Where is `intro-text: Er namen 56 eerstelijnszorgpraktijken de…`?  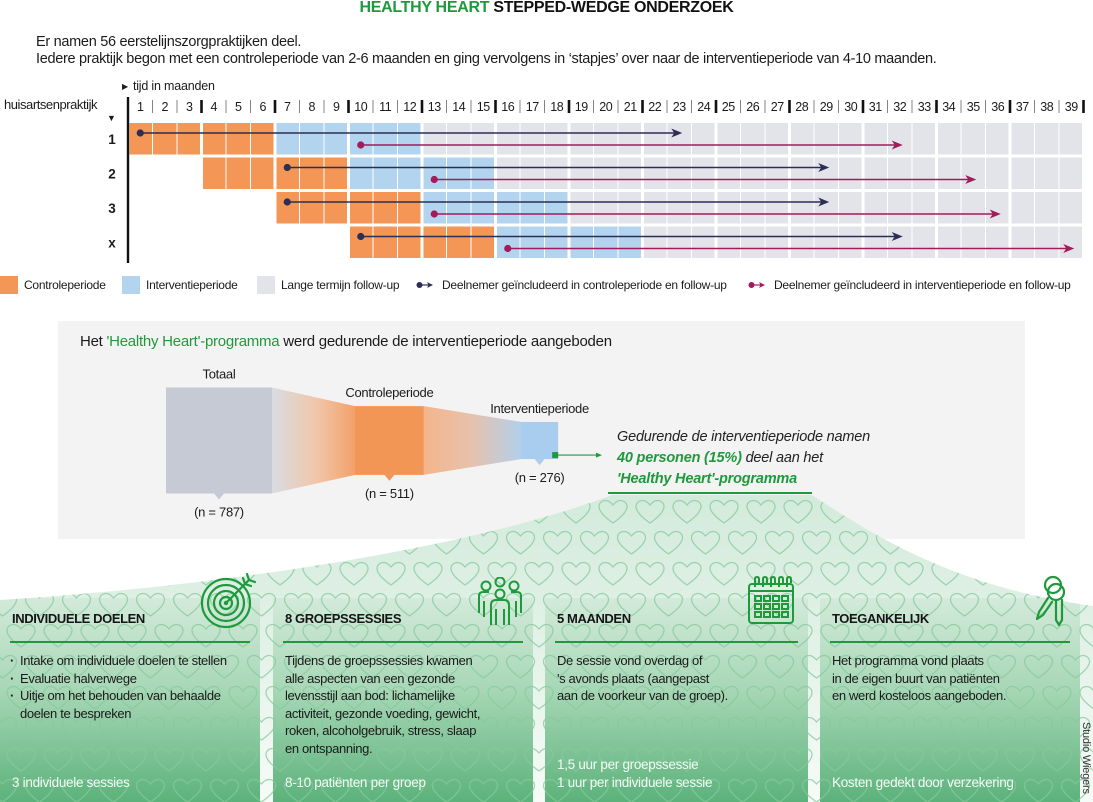
intro-text: Er namen 56 eerstelijnszorgpraktijken de… is located at coordinates (486, 51).